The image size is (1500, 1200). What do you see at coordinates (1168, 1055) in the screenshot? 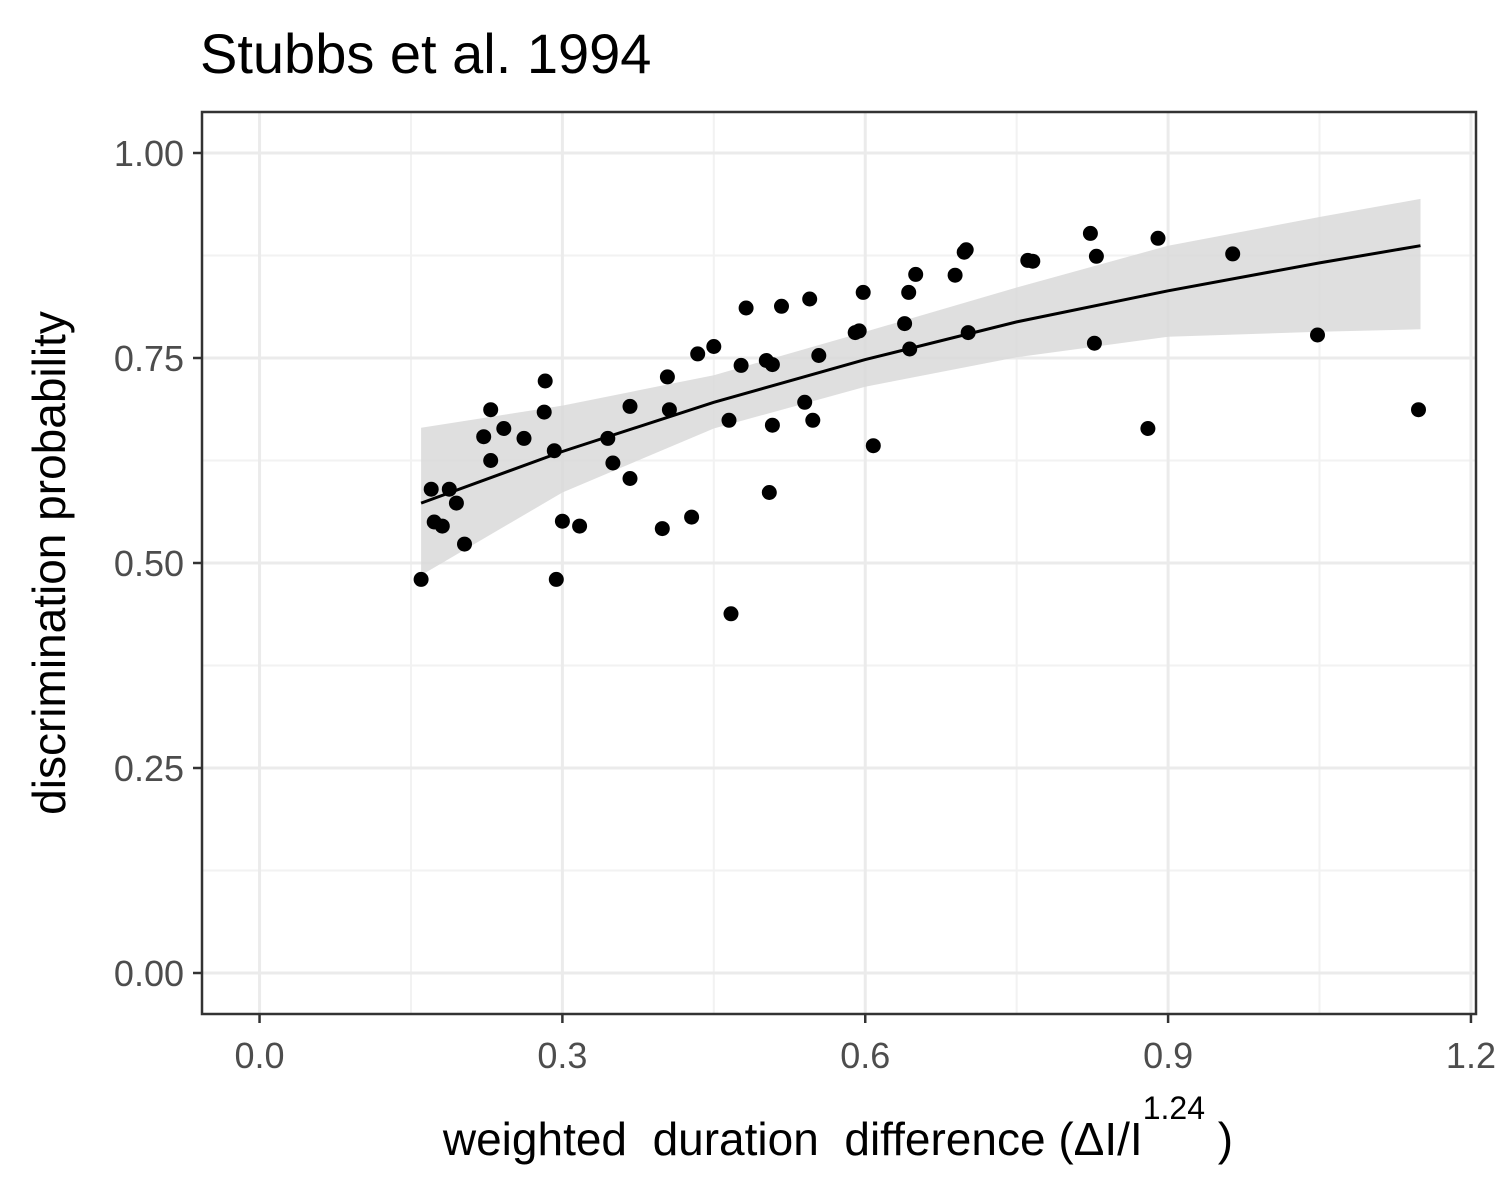
I see `x-tick-label: 0.9` at bounding box center [1168, 1055].